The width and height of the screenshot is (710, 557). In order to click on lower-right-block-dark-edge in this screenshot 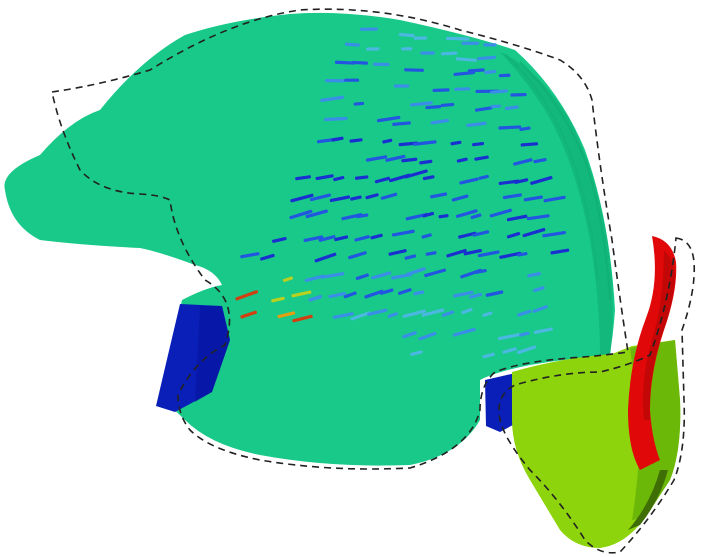, I will do `click(648, 500)`.